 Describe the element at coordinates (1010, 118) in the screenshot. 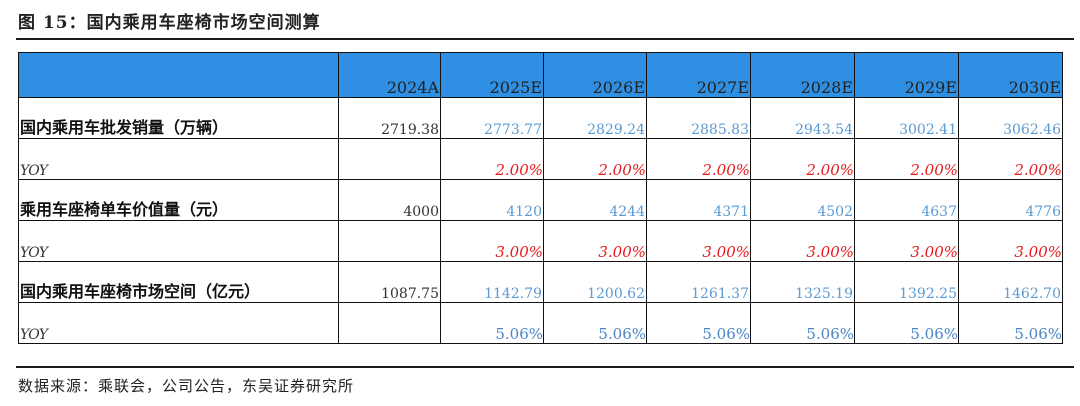

I see `value-cell: 3062.46` at that location.